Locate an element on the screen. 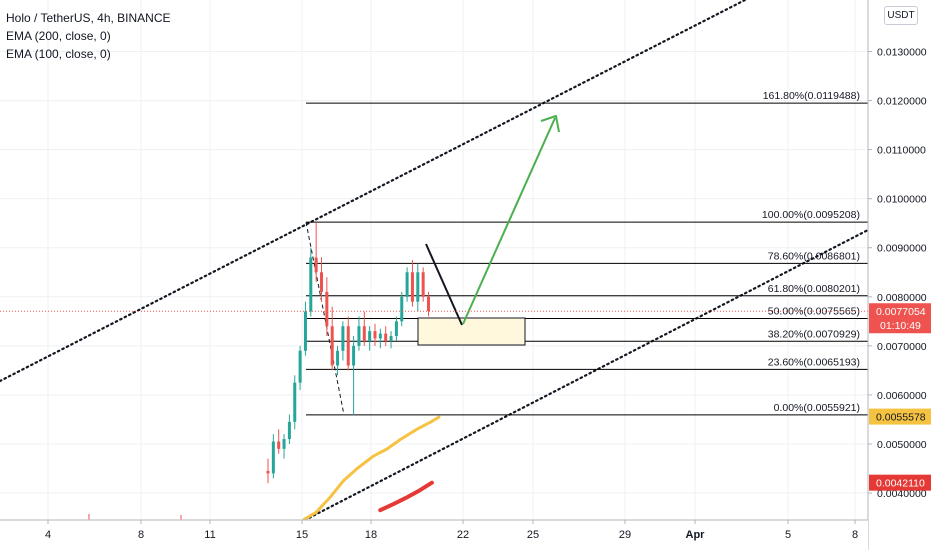  price-tick-label: 0.0070000 is located at coordinates (902, 347).